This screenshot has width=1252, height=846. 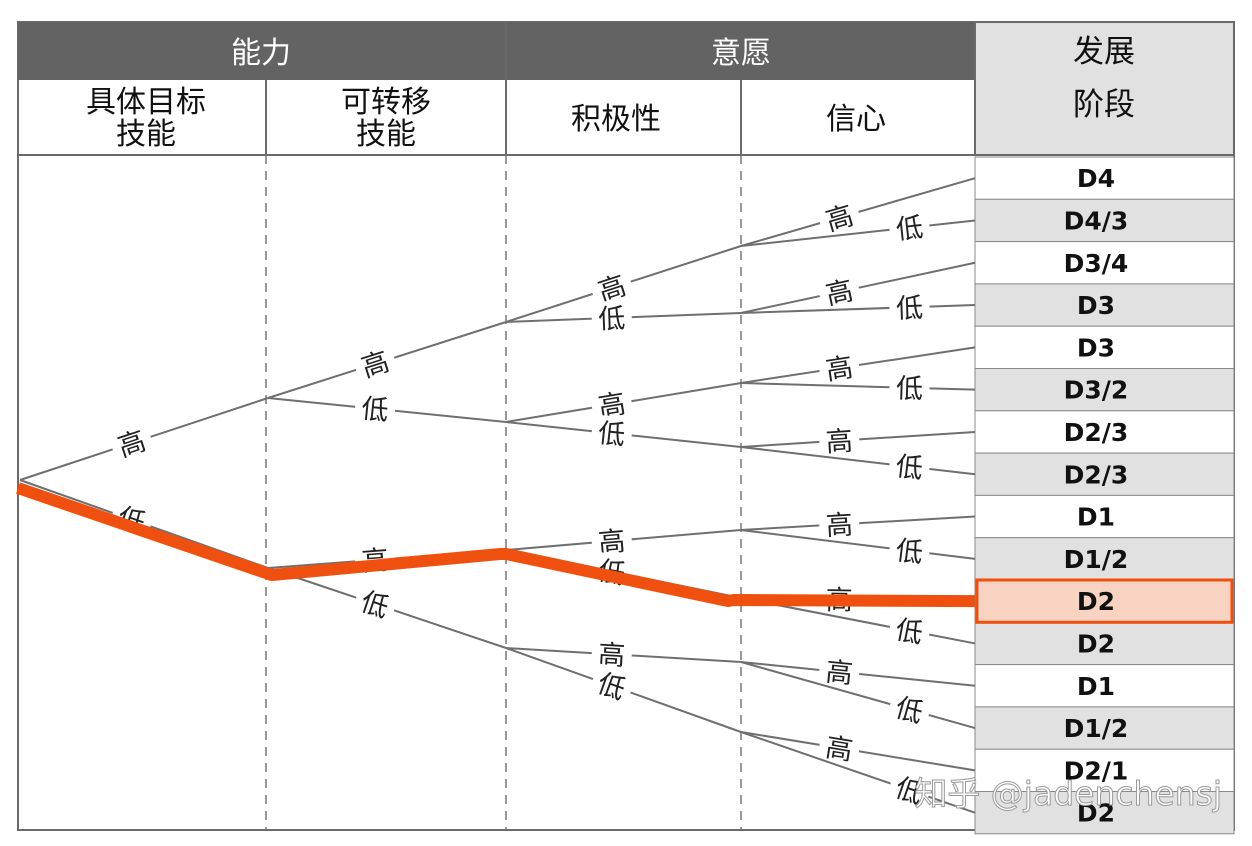 What do you see at coordinates (1096, 390) in the screenshot?
I see `stage-label: D3/2` at bounding box center [1096, 390].